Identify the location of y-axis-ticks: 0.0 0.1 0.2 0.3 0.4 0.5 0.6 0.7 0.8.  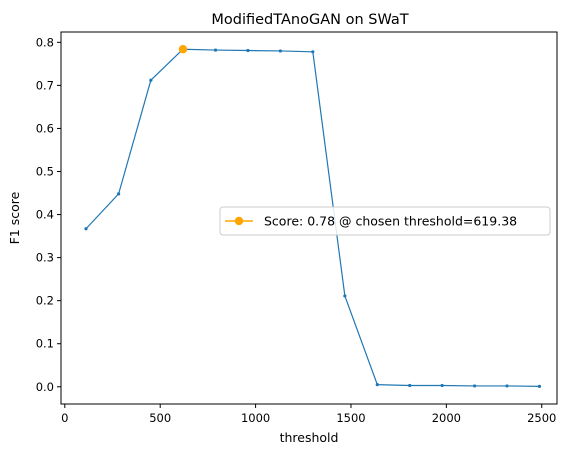
(48, 214).